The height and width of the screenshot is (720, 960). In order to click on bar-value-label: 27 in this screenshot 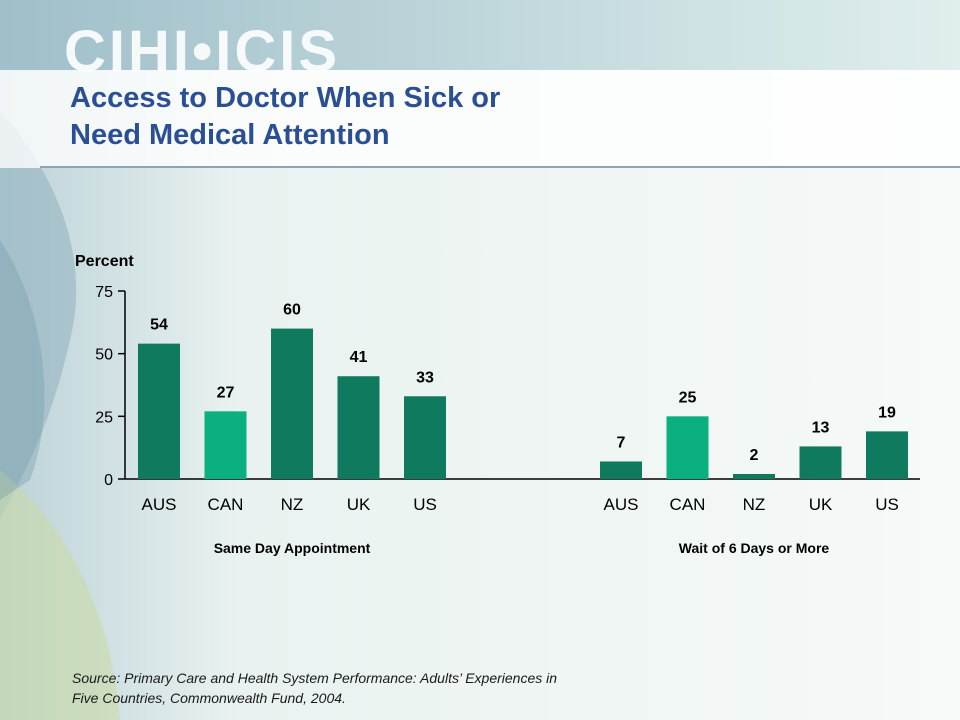, I will do `click(226, 392)`.